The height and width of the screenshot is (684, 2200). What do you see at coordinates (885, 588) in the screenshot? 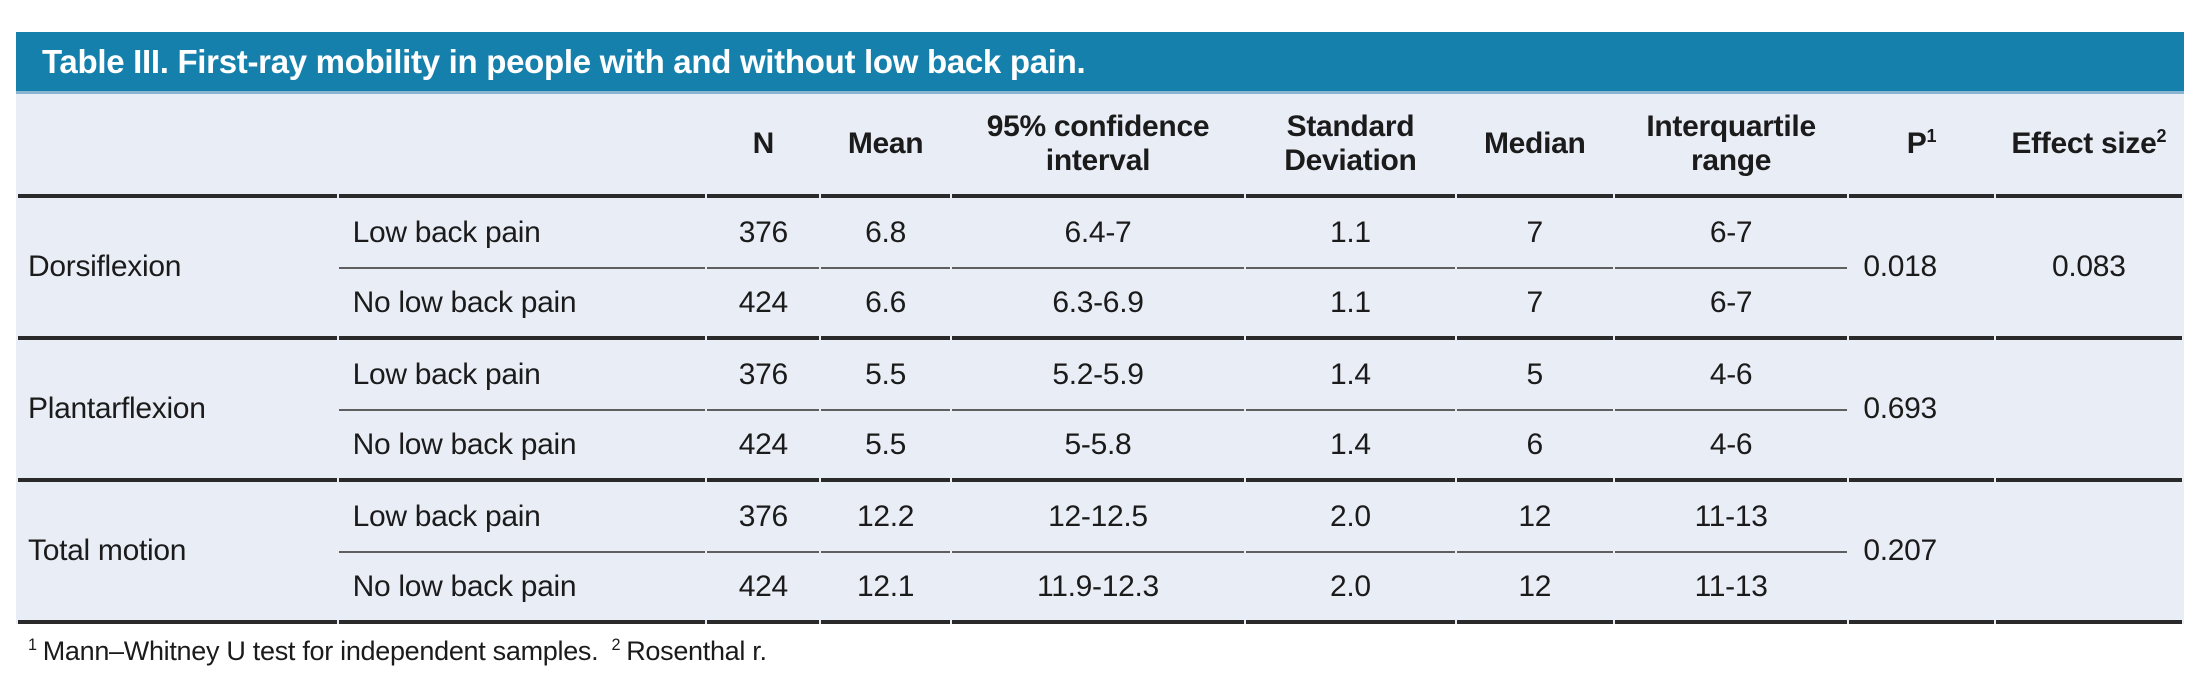
I see `mean-cell: 12.1` at bounding box center [885, 588].